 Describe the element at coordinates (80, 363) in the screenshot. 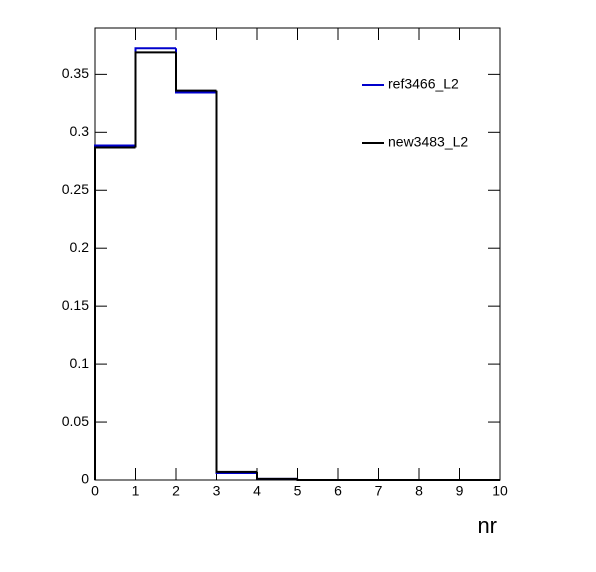

I see `y-tick-label: 0.1` at that location.